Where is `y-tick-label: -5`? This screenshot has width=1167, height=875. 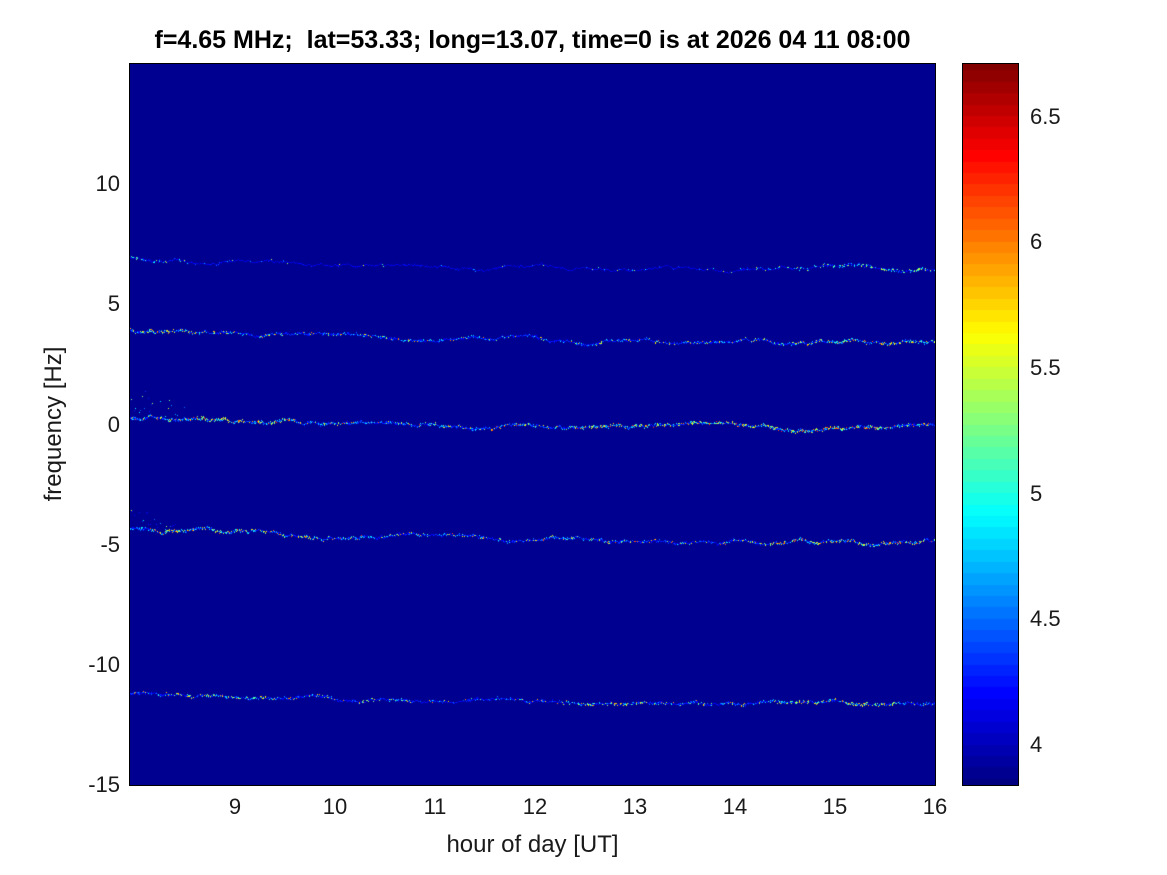 y-tick-label: -5 is located at coordinates (110, 544).